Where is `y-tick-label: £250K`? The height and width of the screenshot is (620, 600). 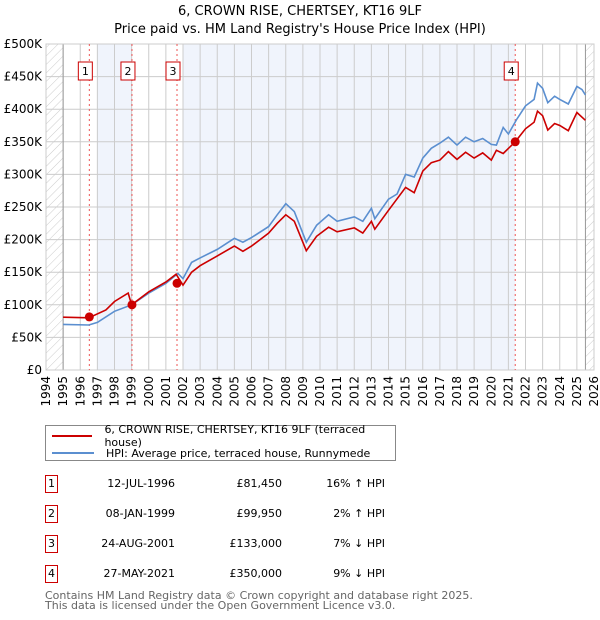 y-tick-label: £250K is located at coordinates (24, 207).